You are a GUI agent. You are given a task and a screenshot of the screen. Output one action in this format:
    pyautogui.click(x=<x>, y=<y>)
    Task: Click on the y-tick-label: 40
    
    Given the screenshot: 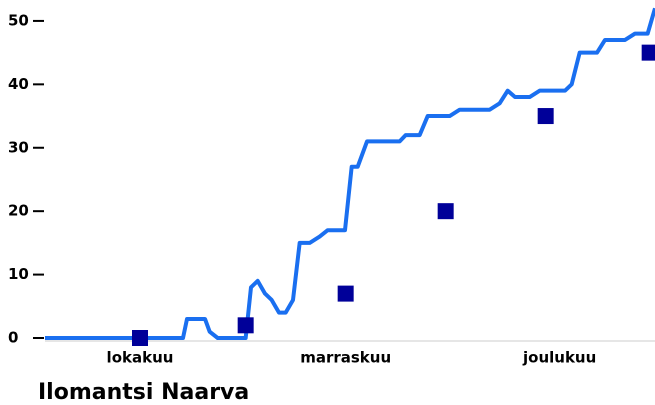 What is the action you would take?
    pyautogui.click(x=18, y=84)
    